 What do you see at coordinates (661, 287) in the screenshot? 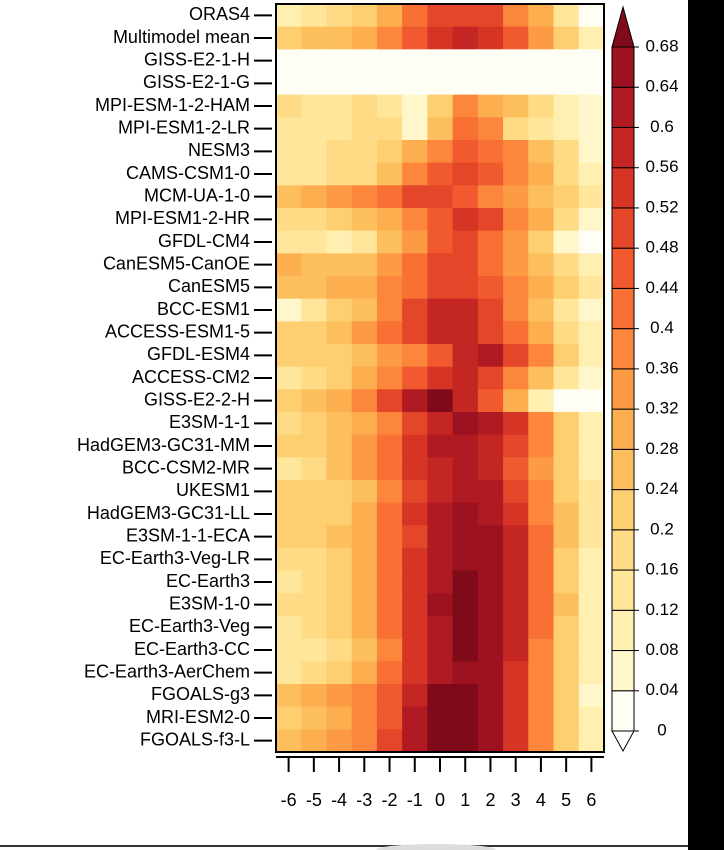
I see `colorbar-label: 0.44` at bounding box center [661, 287].